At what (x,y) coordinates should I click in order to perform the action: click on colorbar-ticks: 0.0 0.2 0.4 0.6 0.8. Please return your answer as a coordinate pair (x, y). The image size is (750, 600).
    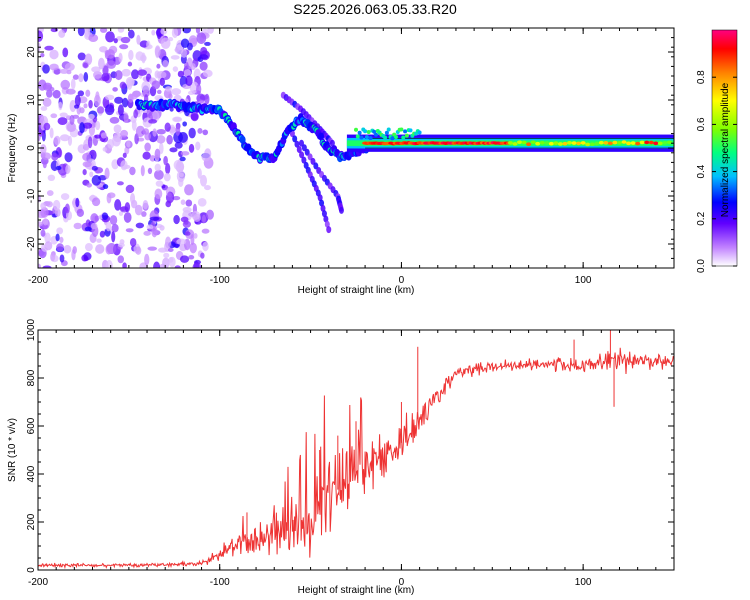
    Looking at the image, I should click on (716, 171).